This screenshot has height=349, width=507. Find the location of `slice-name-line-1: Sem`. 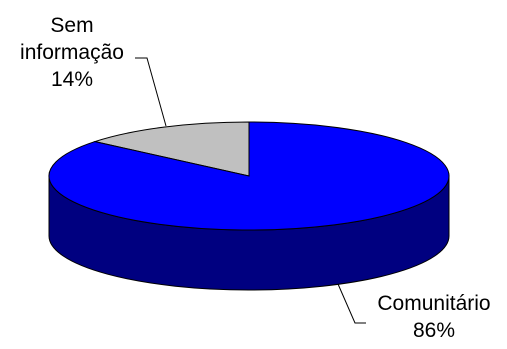

slice-name-line-1: Sem is located at coordinates (72, 25).